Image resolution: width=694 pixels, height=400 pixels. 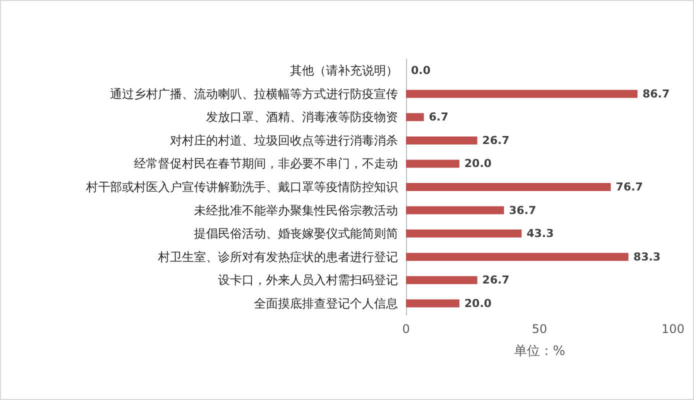 What do you see at coordinates (406, 329) in the screenshot?
I see `x-tick-label: 0` at bounding box center [406, 329].